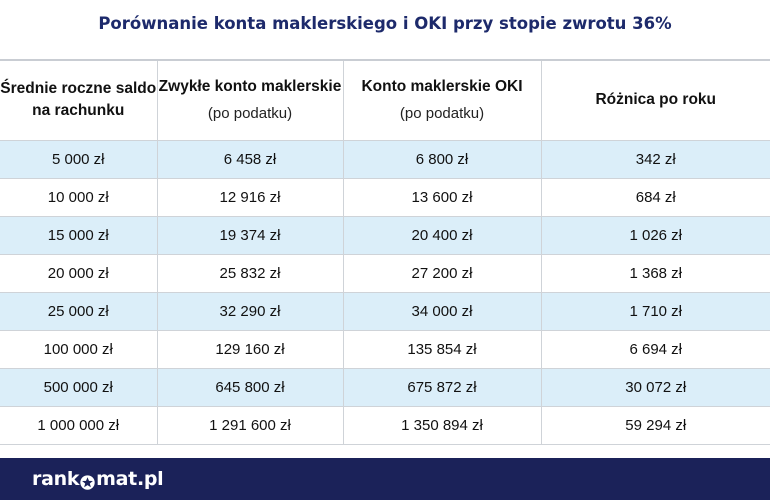  I want to click on cell-difference: 1 026 zł, so click(655, 235).